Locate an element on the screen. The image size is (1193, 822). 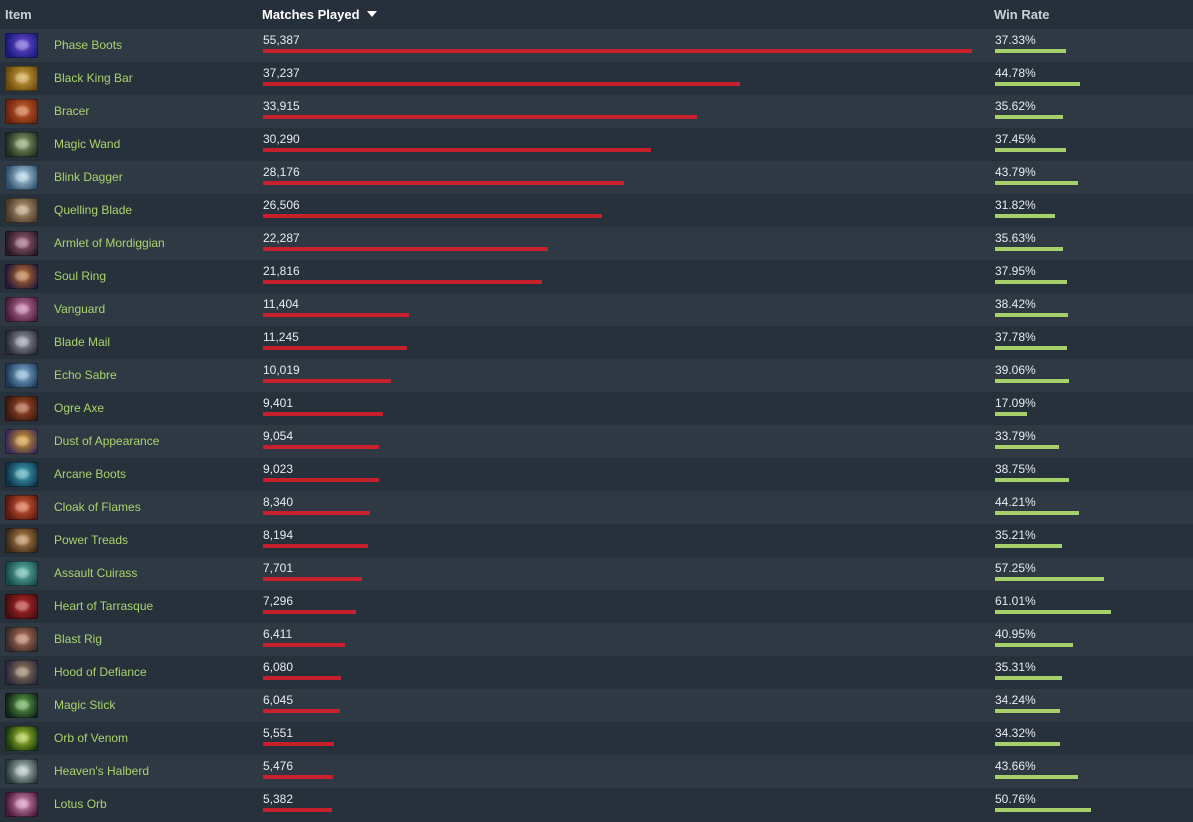
item-name-link: Armlet of Mordiggian is located at coordinates (109, 243).